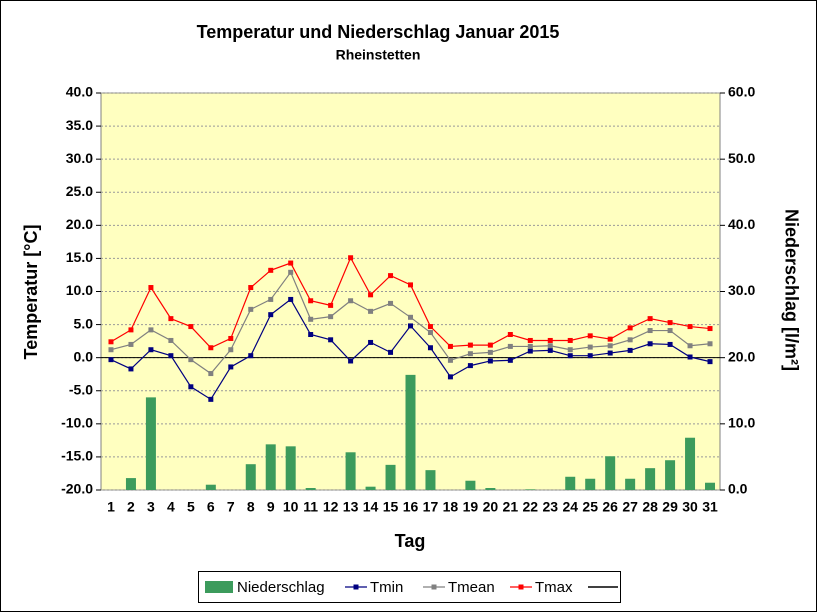 The image size is (817, 612). Describe the element at coordinates (741, 158) in the screenshot. I see `y2-tick-label: 50.0` at that location.